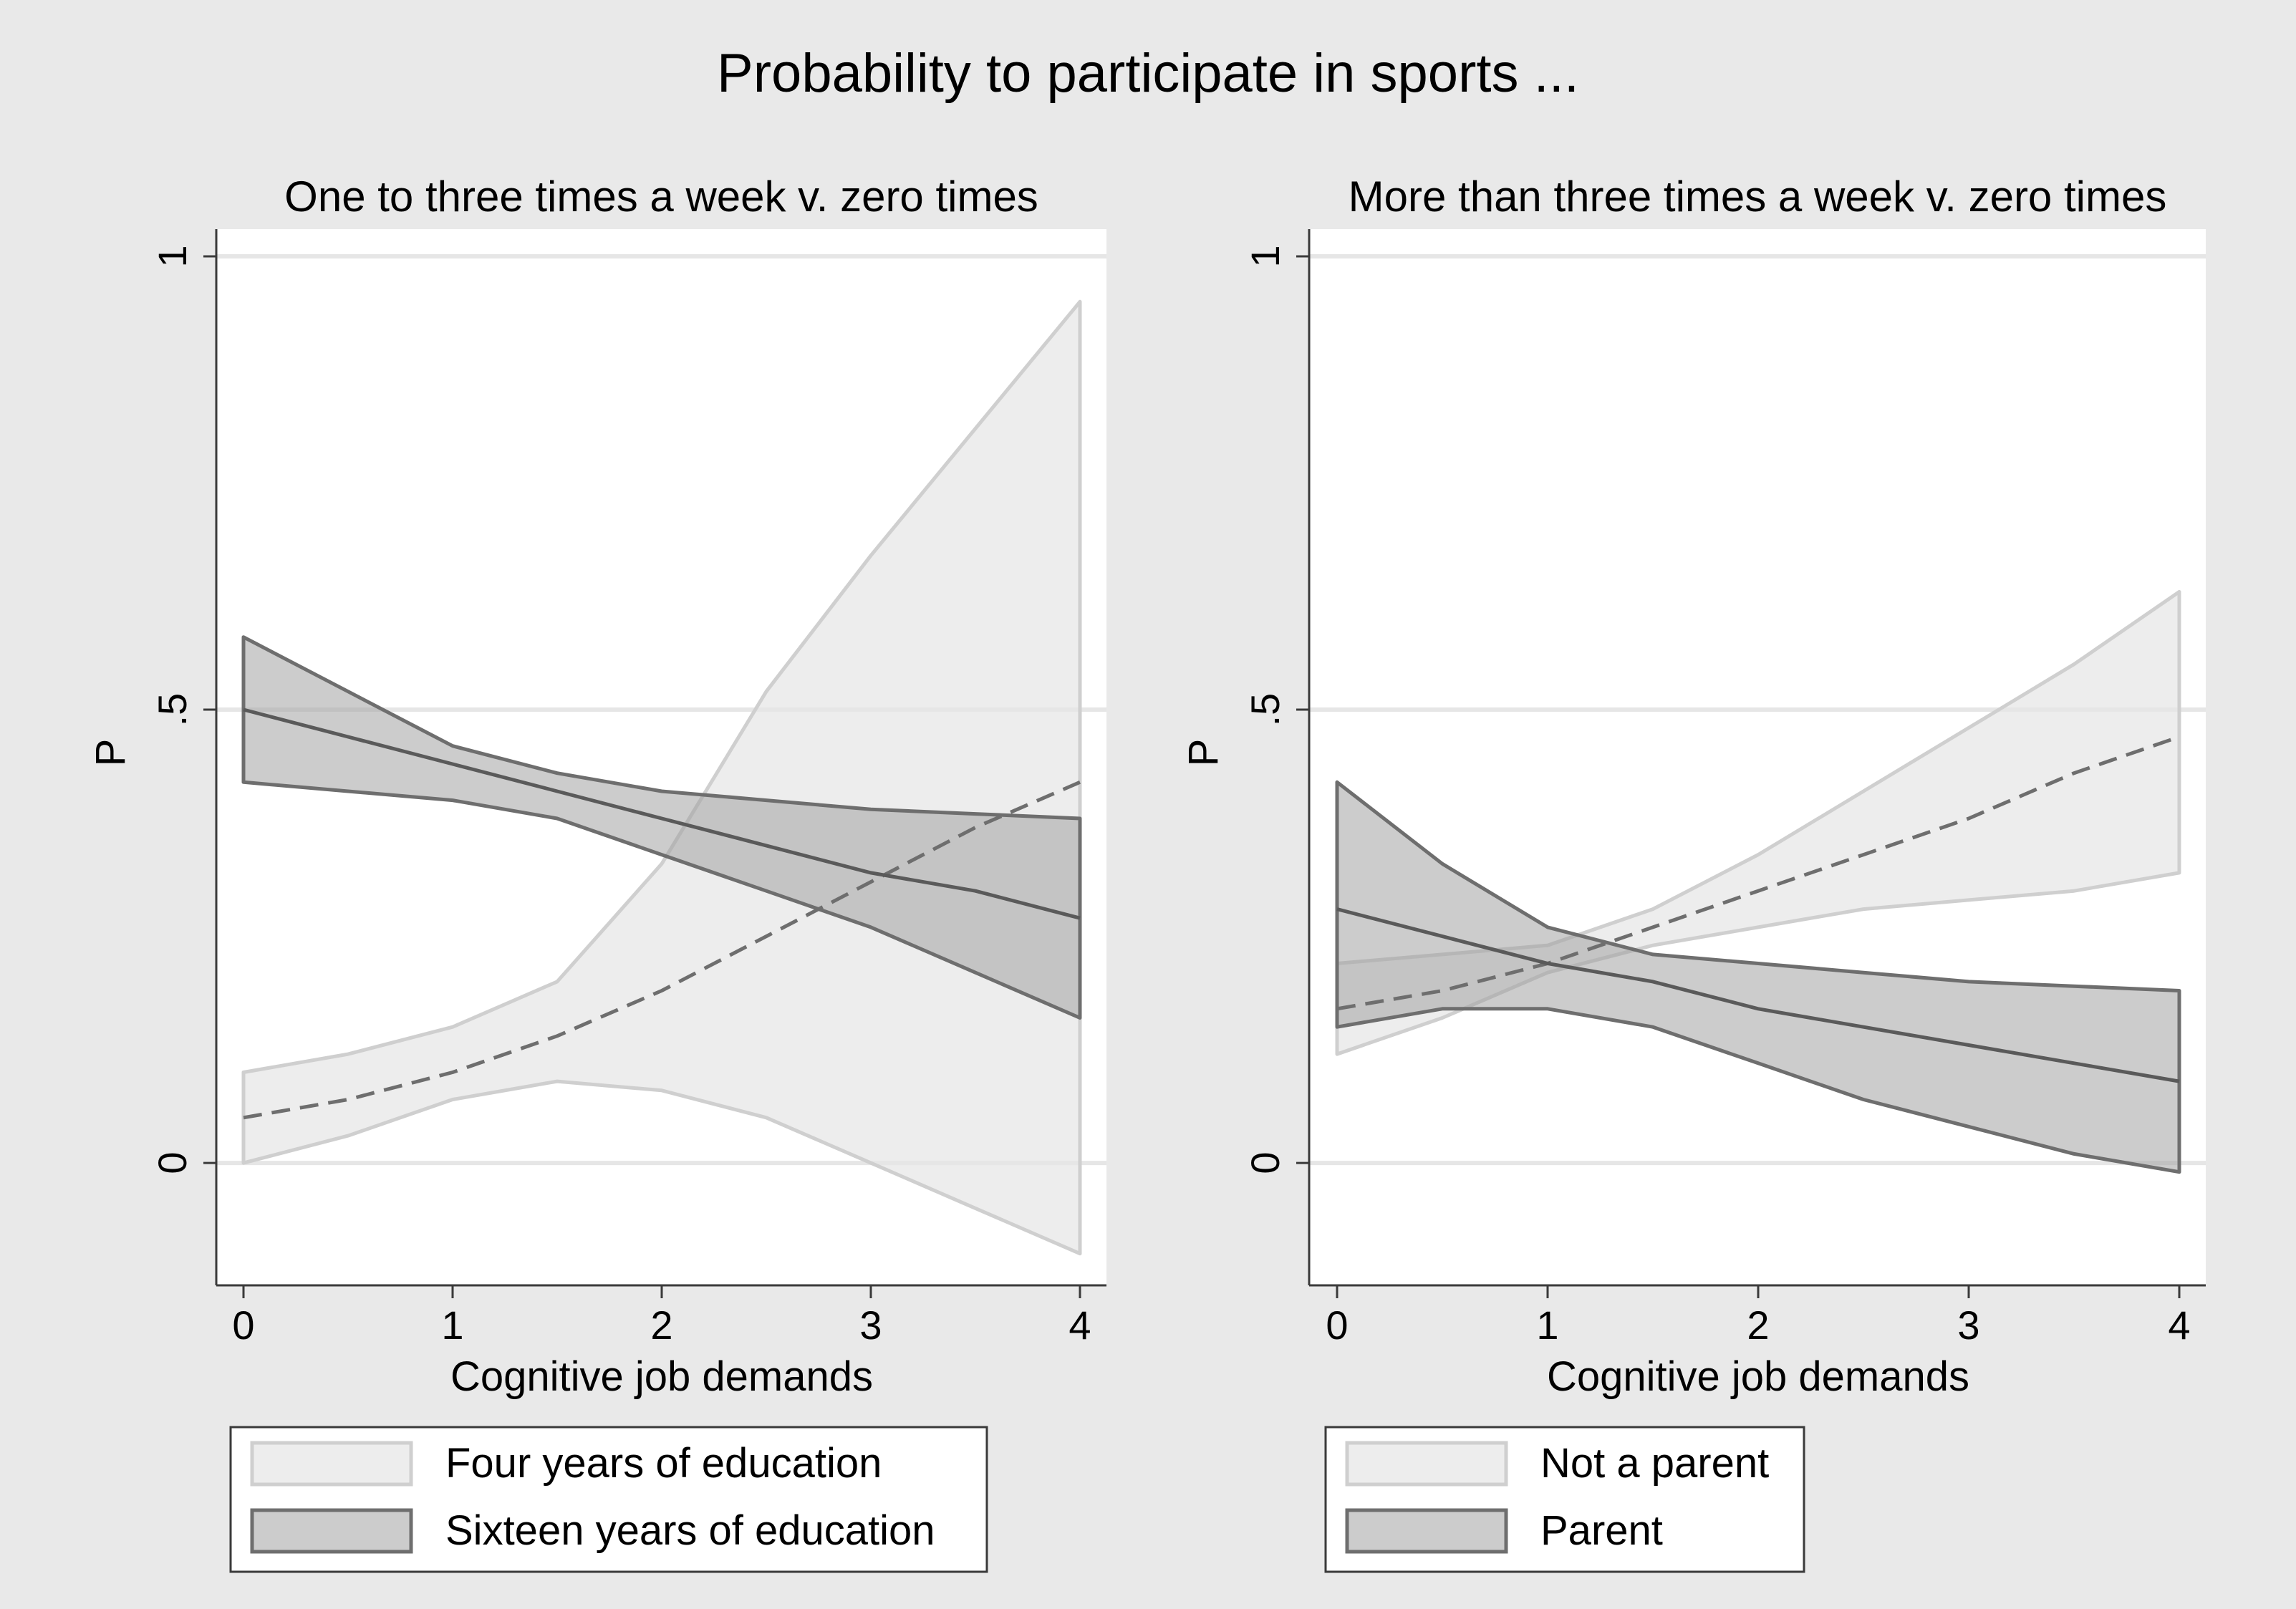 The height and width of the screenshot is (1609, 2296). Describe the element at coordinates (661, 197) in the screenshot. I see `panel-title: One to three times a week v. zero times` at that location.